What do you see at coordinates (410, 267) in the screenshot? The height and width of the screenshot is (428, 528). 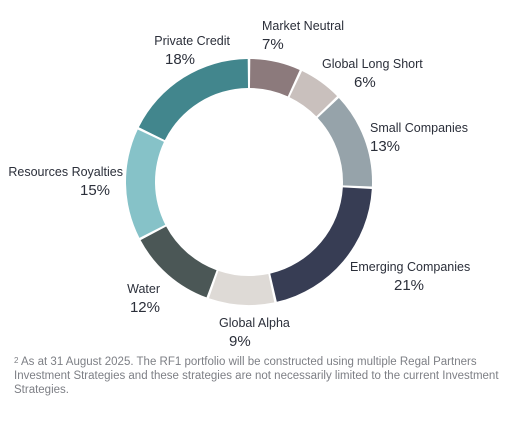 I see `label-emerging-companies: Emerging Companies` at bounding box center [410, 267].